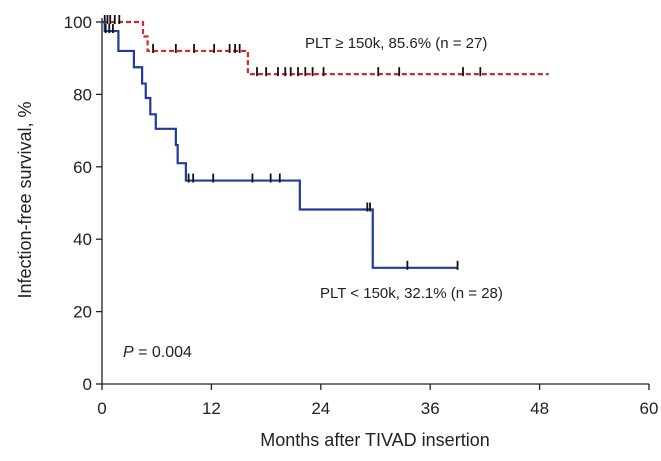 This screenshot has width=661, height=461. I want to click on p-value-italic: P, so click(128, 352).